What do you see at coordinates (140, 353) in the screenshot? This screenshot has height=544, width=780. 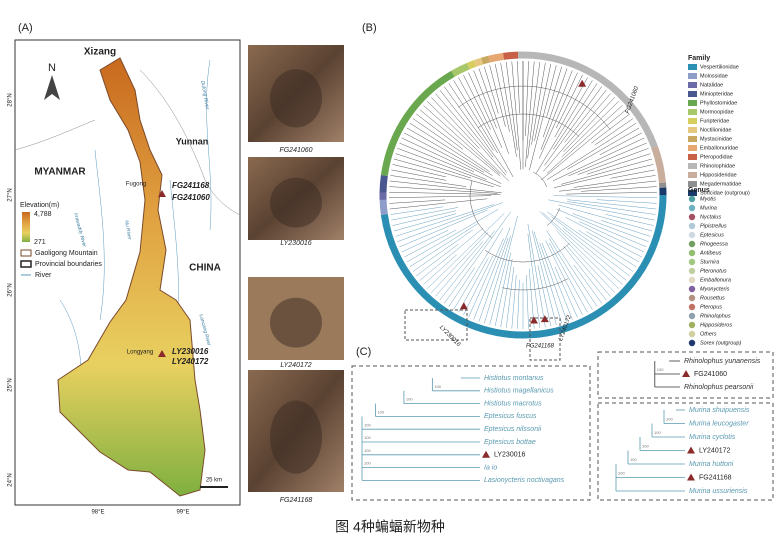 I see `place-label: Longyang` at bounding box center [140, 353].